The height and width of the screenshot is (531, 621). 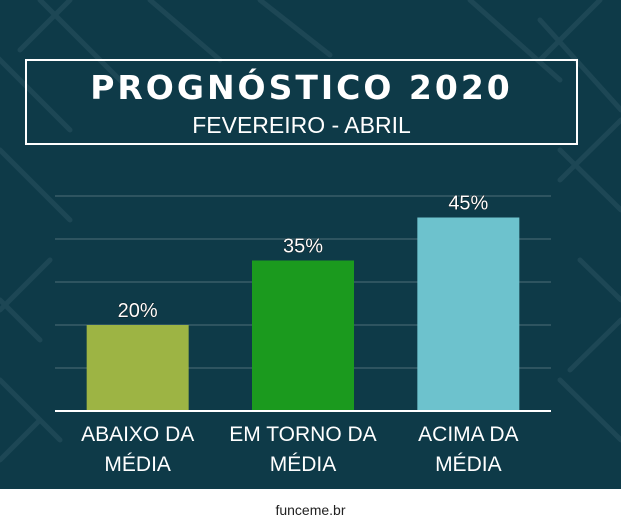 What do you see at coordinates (137, 434) in the screenshot?
I see `category-label: ABAIXO DA` at bounding box center [137, 434].